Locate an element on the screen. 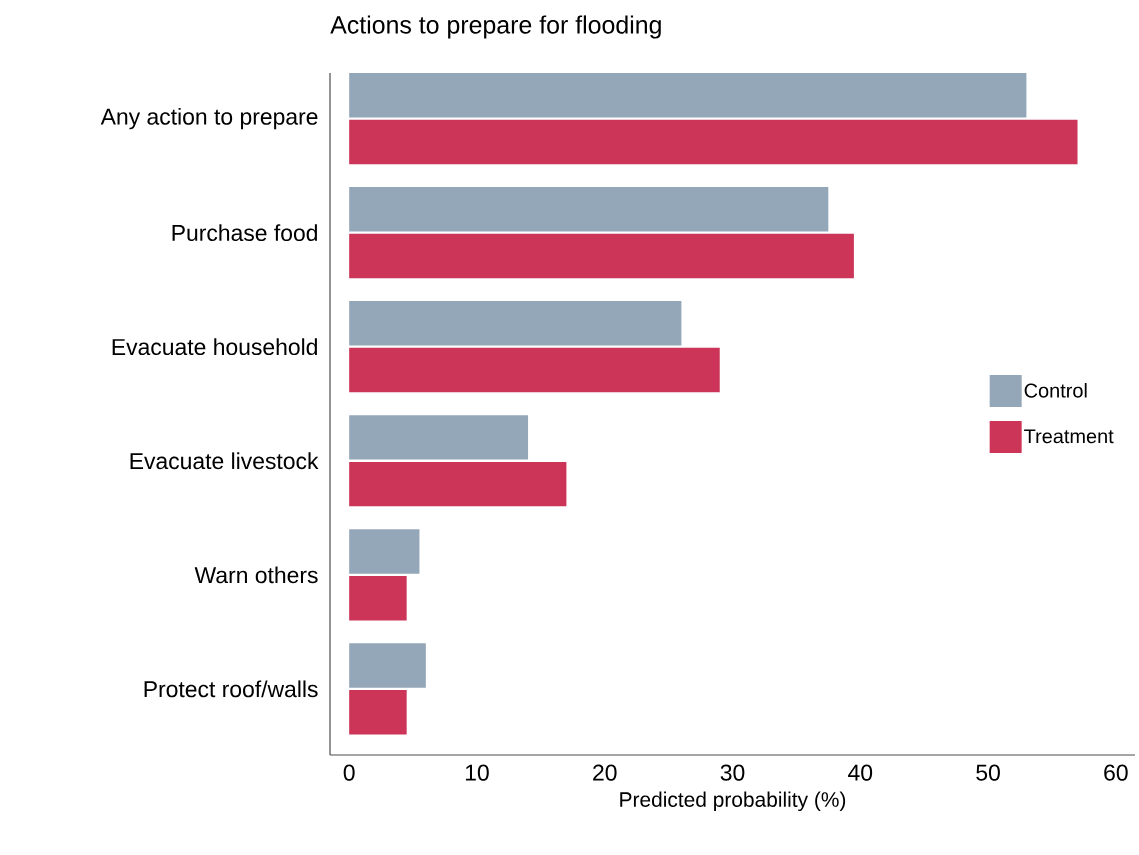 The image size is (1139, 855). chart-title: Actions to prepare for flooding is located at coordinates (495, 27).